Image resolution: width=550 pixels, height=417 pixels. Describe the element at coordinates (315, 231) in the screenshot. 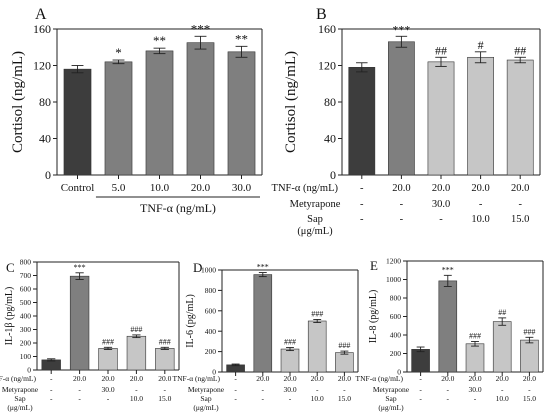

I see `condition-label-unit: (μg/mL)` at that location.